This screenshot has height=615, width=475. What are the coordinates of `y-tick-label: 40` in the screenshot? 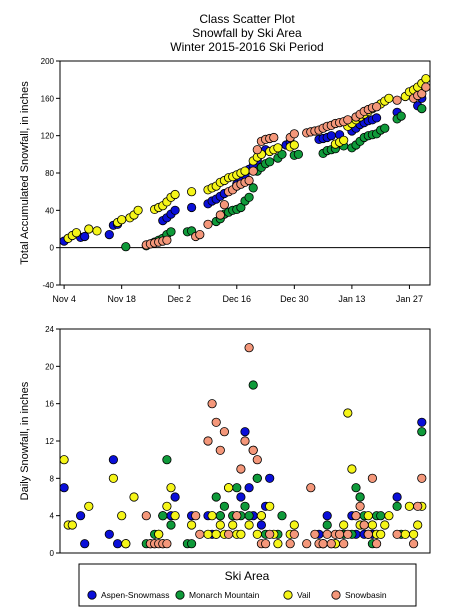 It's located at (49, 210).